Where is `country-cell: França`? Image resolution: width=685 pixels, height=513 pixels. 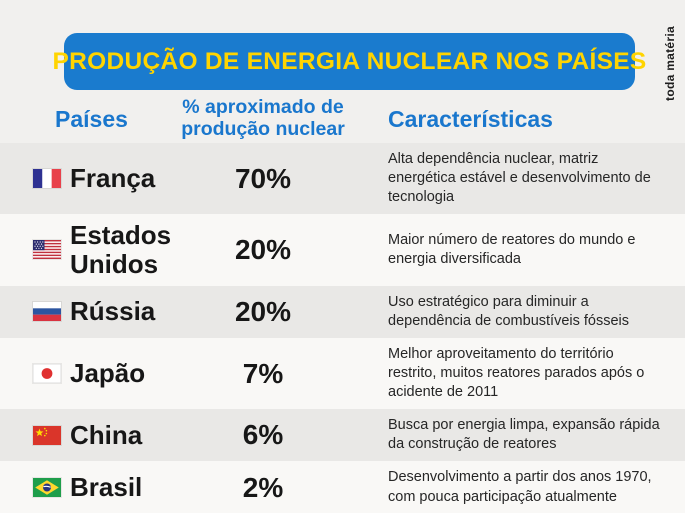 country-cell: França is located at coordinates (120, 178).